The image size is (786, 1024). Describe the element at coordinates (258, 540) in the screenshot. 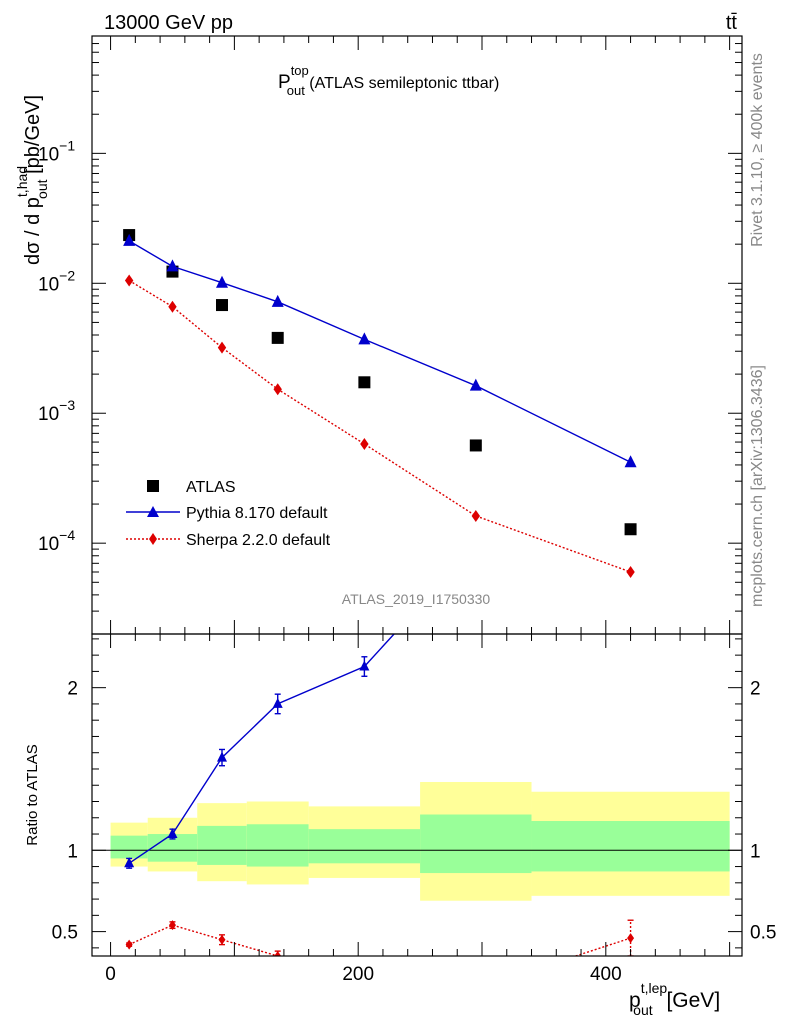

I see `legend-label-sherpa: Sherpa 2.2.0 default` at that location.